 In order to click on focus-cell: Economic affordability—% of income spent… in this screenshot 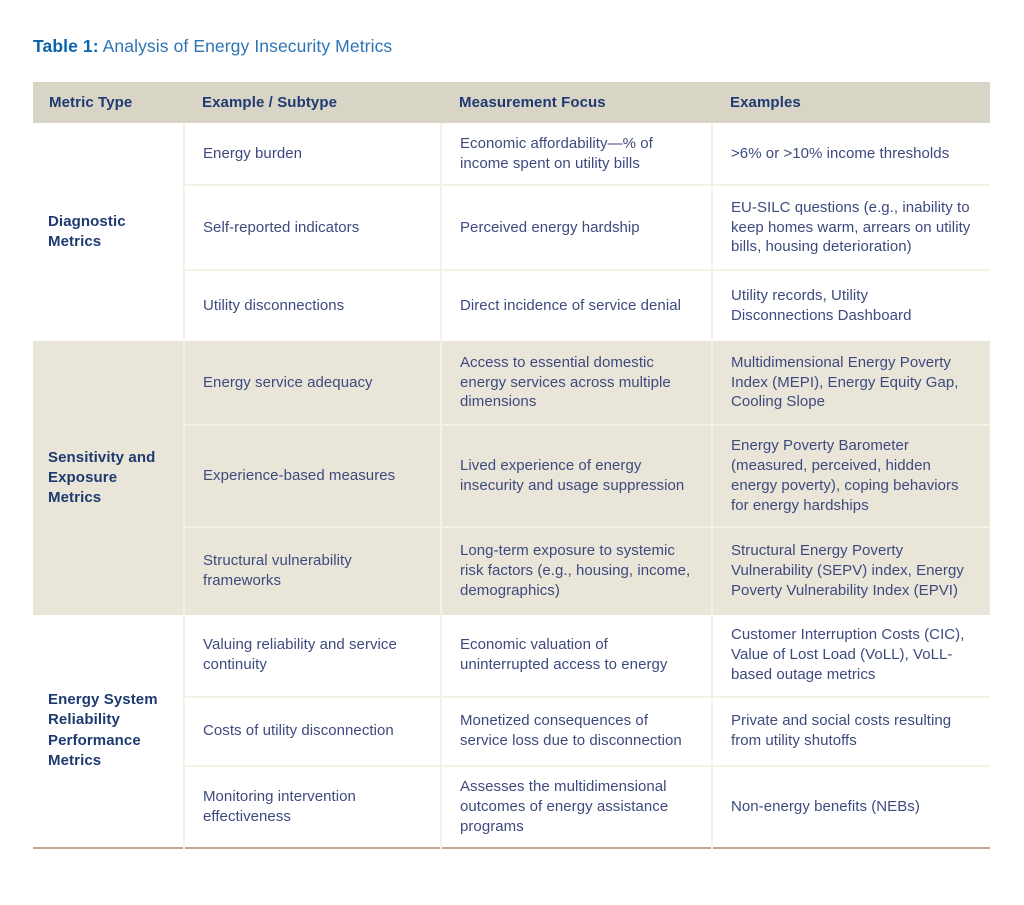, I will do `click(576, 154)`.